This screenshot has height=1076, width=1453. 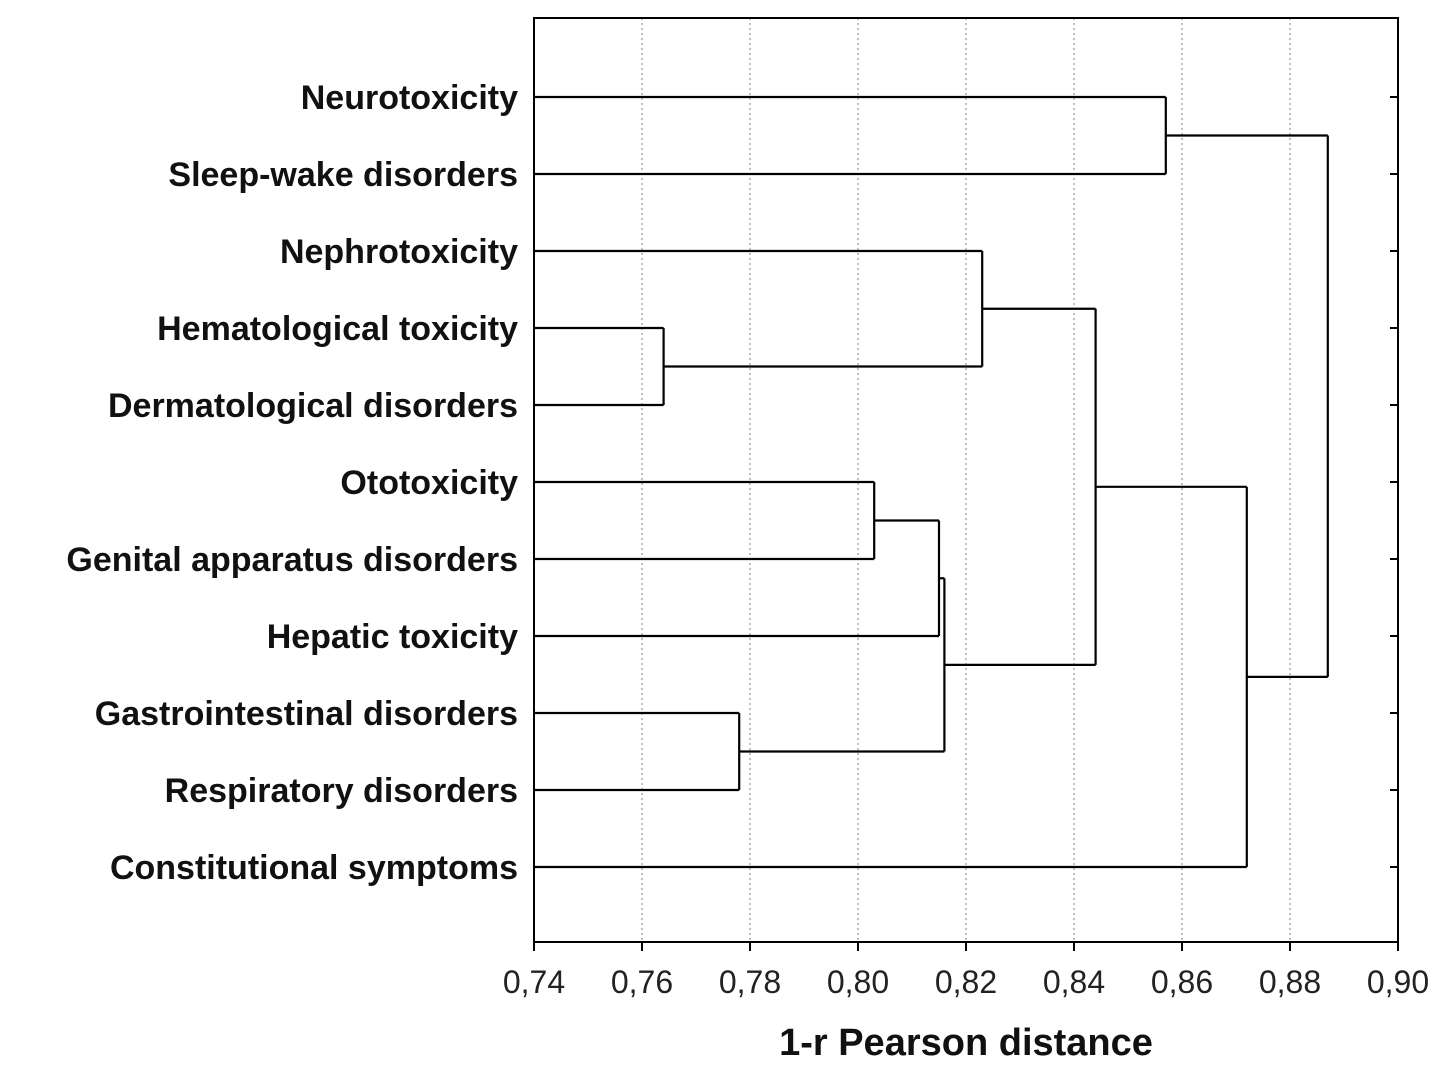 I want to click on leaf-label: Dermatological disorders, so click(x=313, y=406).